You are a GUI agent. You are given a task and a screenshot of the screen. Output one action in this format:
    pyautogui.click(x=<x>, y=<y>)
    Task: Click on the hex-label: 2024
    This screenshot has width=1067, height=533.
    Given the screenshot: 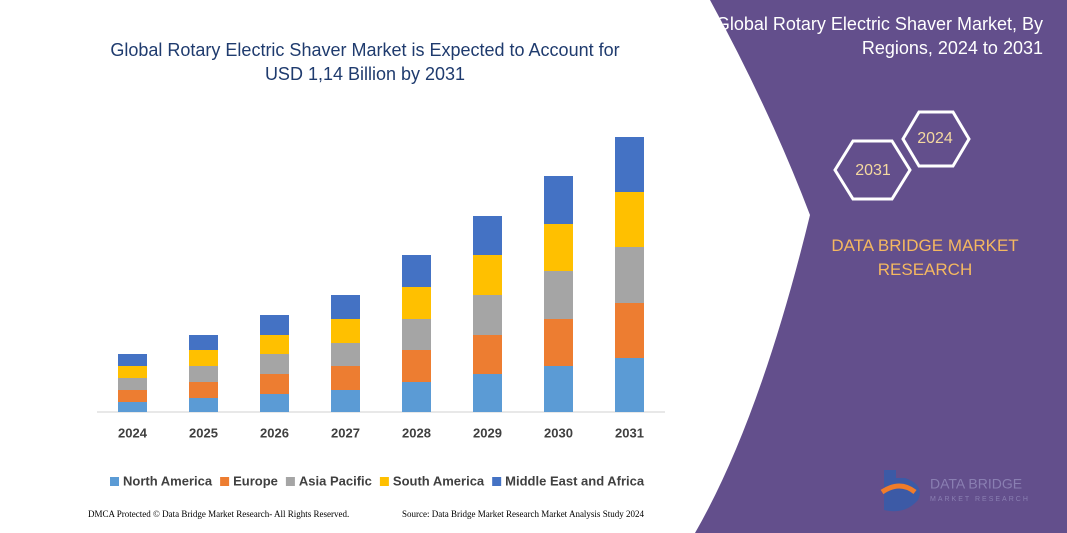 What is the action you would take?
    pyautogui.click(x=935, y=138)
    